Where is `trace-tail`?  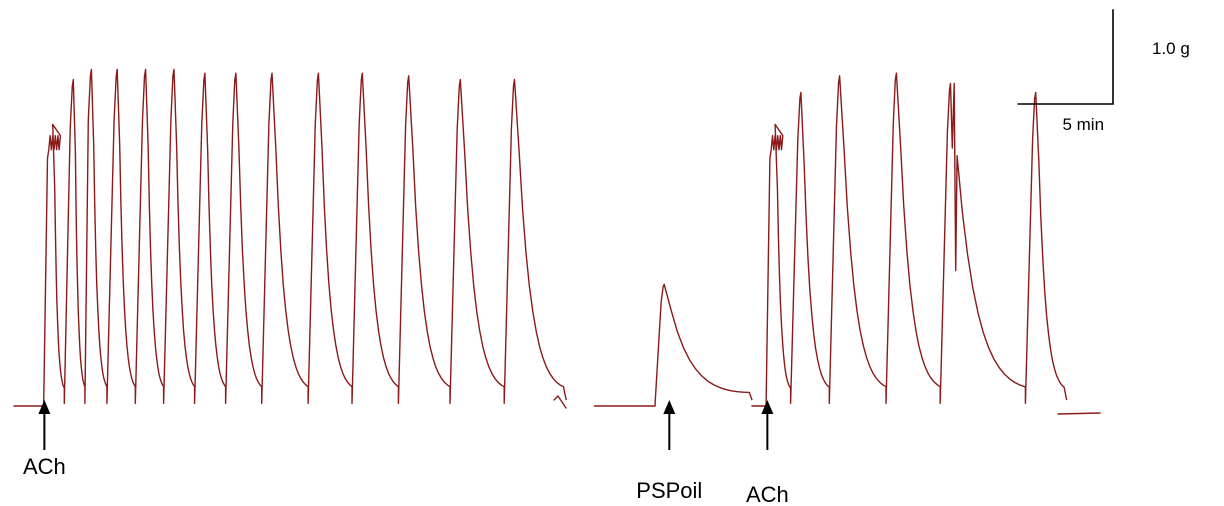 trace-tail is located at coordinates (1079, 413).